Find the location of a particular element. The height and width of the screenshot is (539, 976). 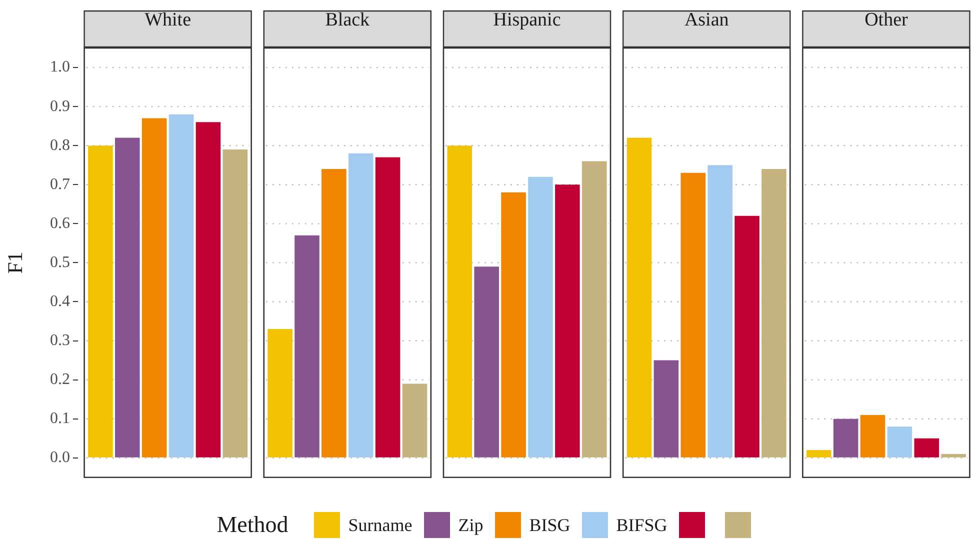

y-tick-label: 0.7 is located at coordinates (60, 184).